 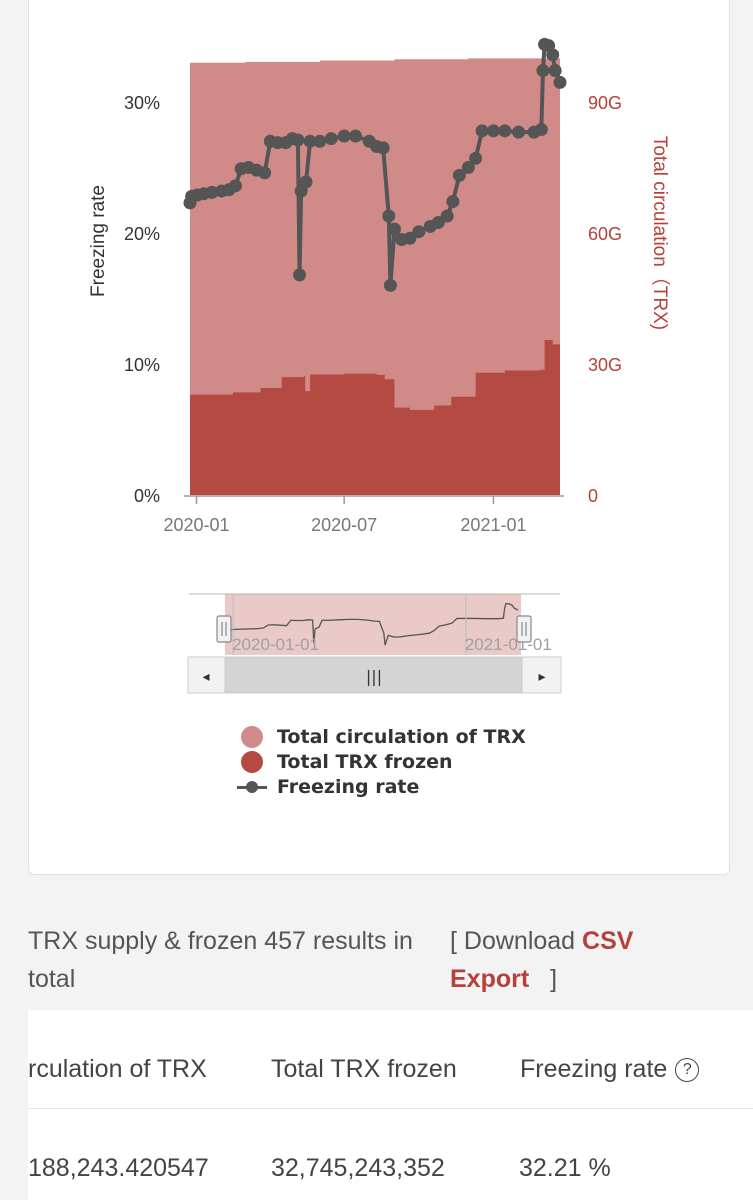 I want to click on zoom-handle-left, so click(x=224, y=629).